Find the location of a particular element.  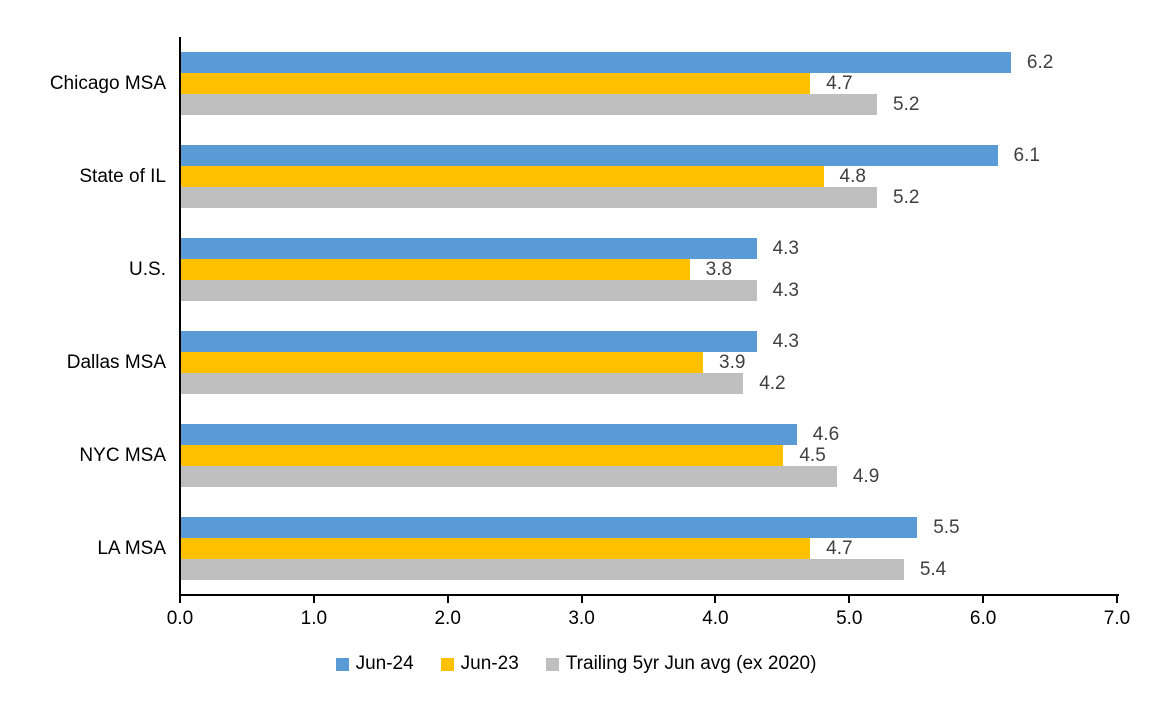

legend-label: Jun-23 is located at coordinates (489, 663).